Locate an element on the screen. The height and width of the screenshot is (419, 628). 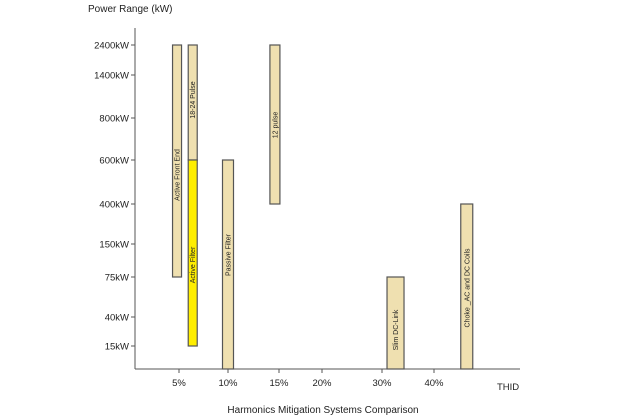
y-tick-label: 40kW is located at coordinates (117, 318).